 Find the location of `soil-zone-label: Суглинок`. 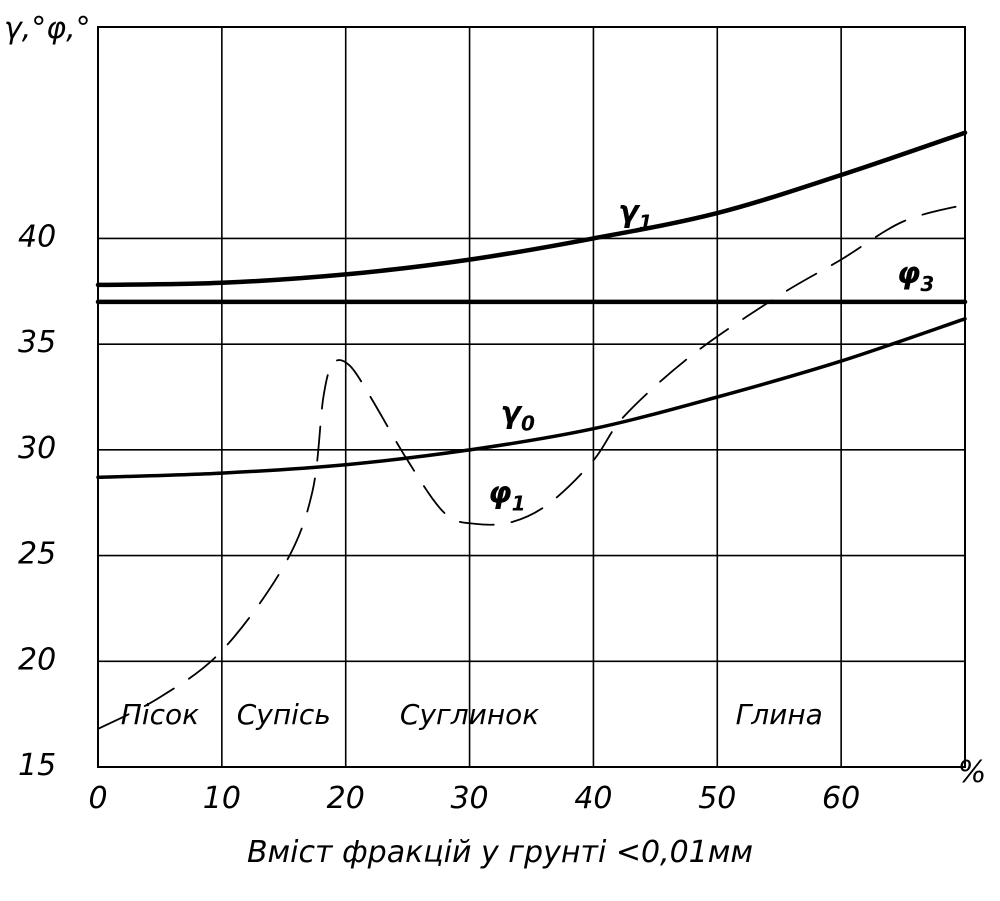

soil-zone-label: Суглинок is located at coordinates (469, 714).